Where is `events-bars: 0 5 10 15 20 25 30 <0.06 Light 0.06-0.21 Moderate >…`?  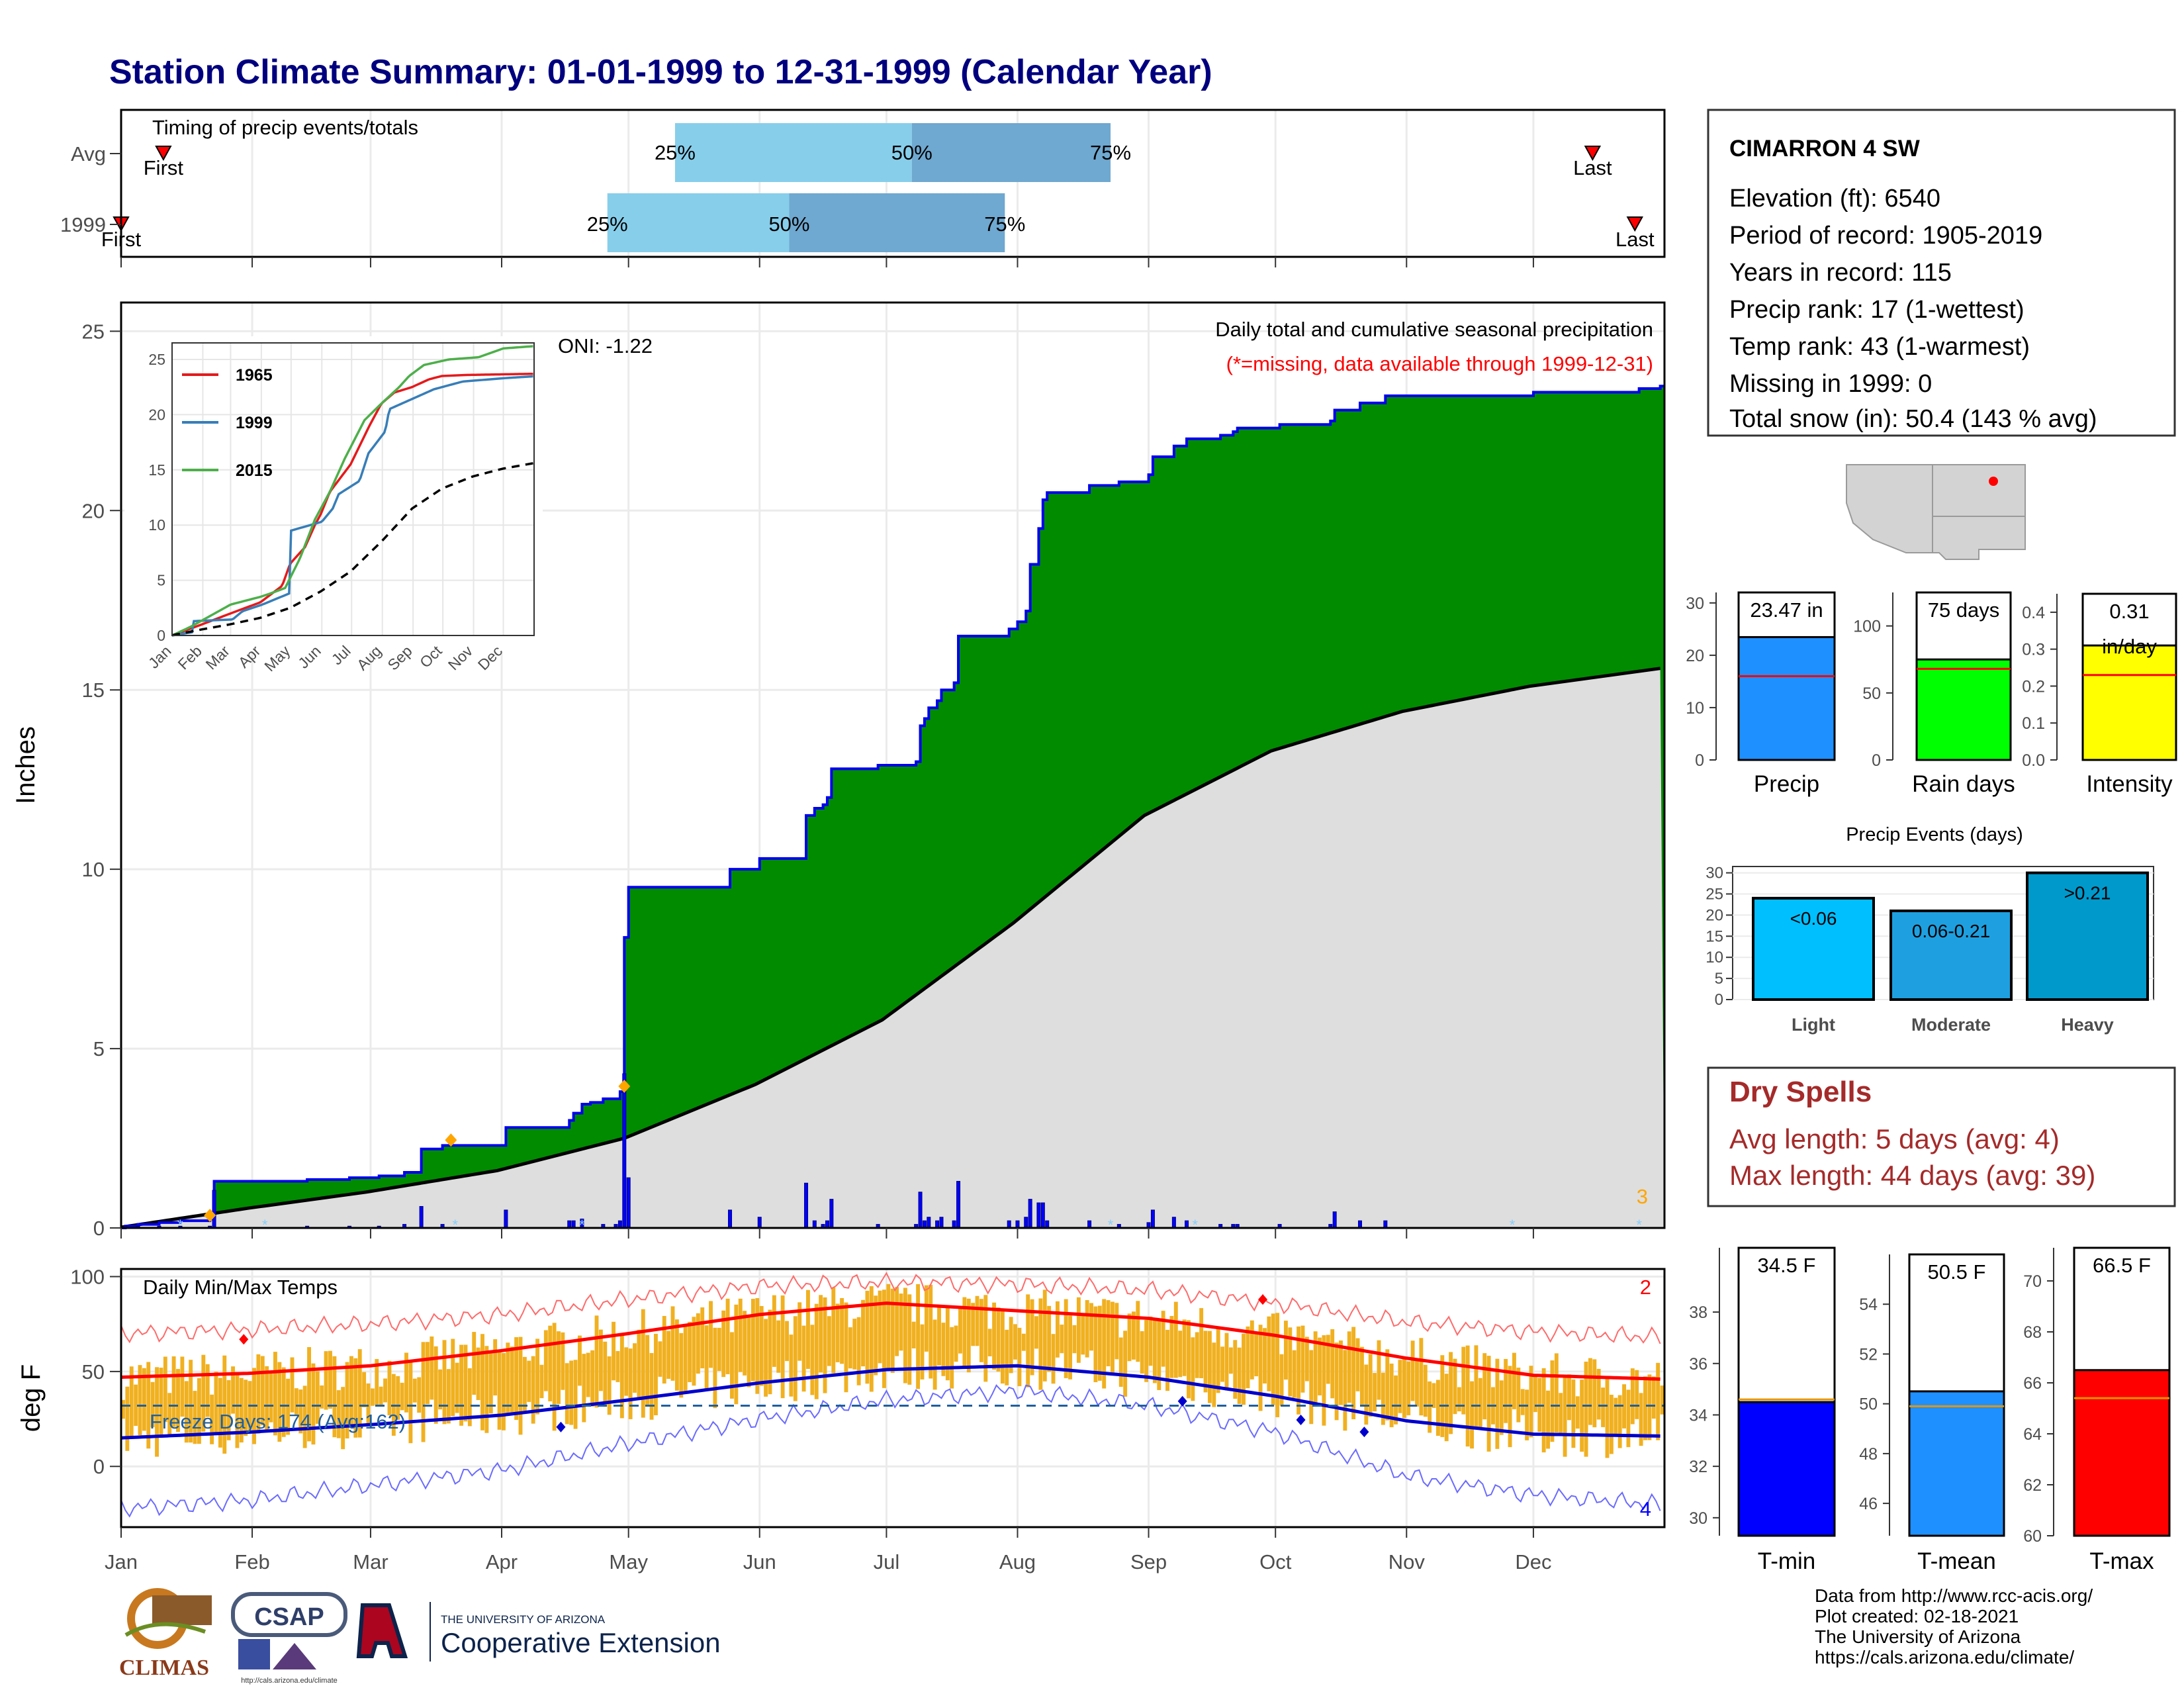 events-bars: 0 5 10 15 20 25 30 <0.06 Light 0.06-0.21 Moderate >… is located at coordinates (1930, 950).